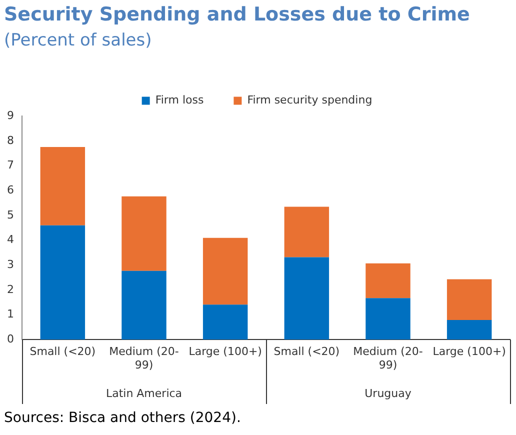 The image size is (516, 435). Describe the element at coordinates (10, 115) in the screenshot. I see `y-tick-label: 9` at that location.